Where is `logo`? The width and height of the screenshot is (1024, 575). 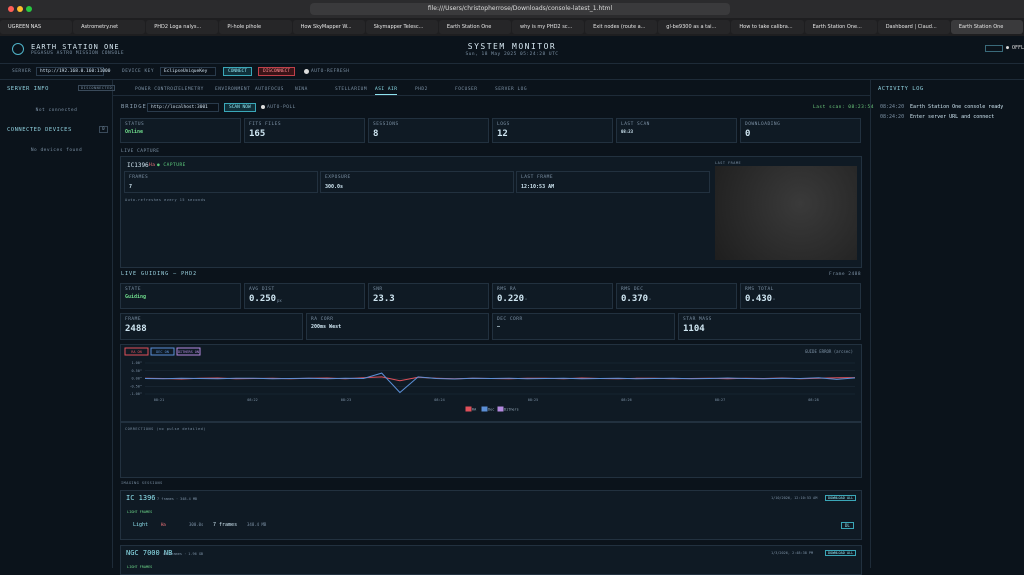 logo is located at coordinates (18, 49).